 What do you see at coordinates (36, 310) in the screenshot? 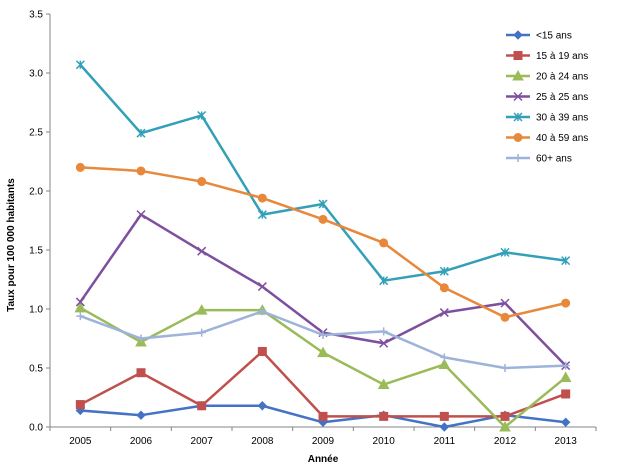
I see `y-tick-label: 1.0` at bounding box center [36, 310].